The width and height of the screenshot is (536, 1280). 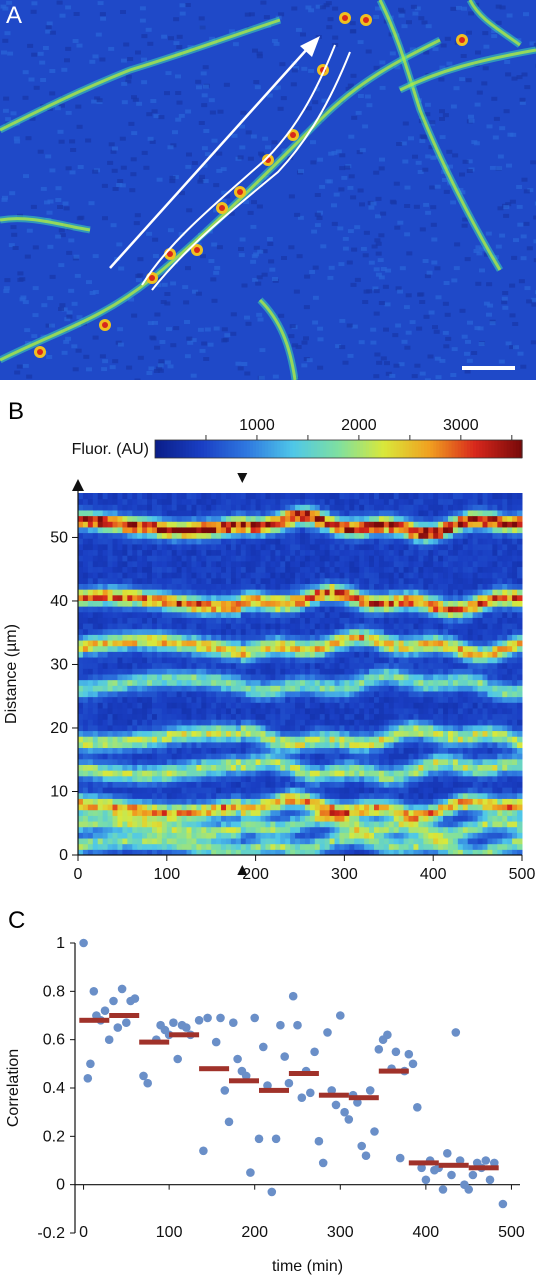 I want to click on colorbar-cell, so click(x=456, y=449).